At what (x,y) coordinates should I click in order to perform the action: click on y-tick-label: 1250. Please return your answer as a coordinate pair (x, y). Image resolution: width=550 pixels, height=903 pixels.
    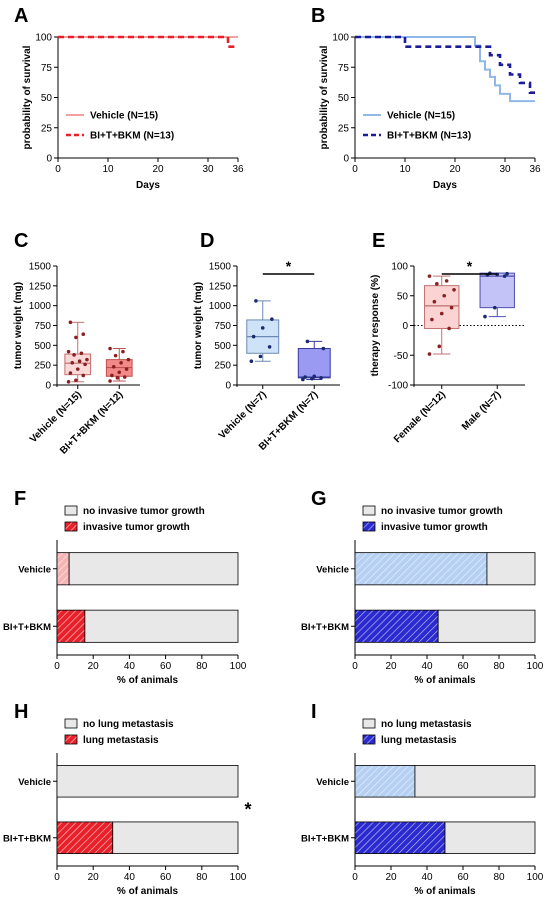
    Looking at the image, I should click on (40, 286).